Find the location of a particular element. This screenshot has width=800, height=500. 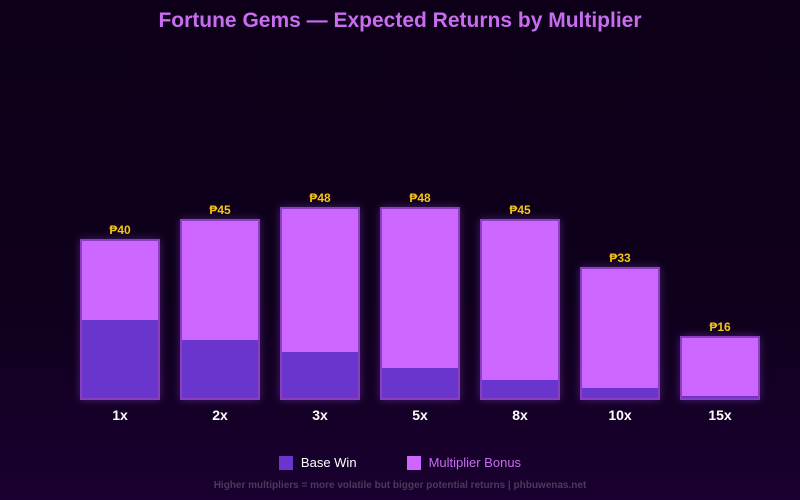

legend-item-multiplier-bonus: Multiplier Bonus is located at coordinates (464, 462).